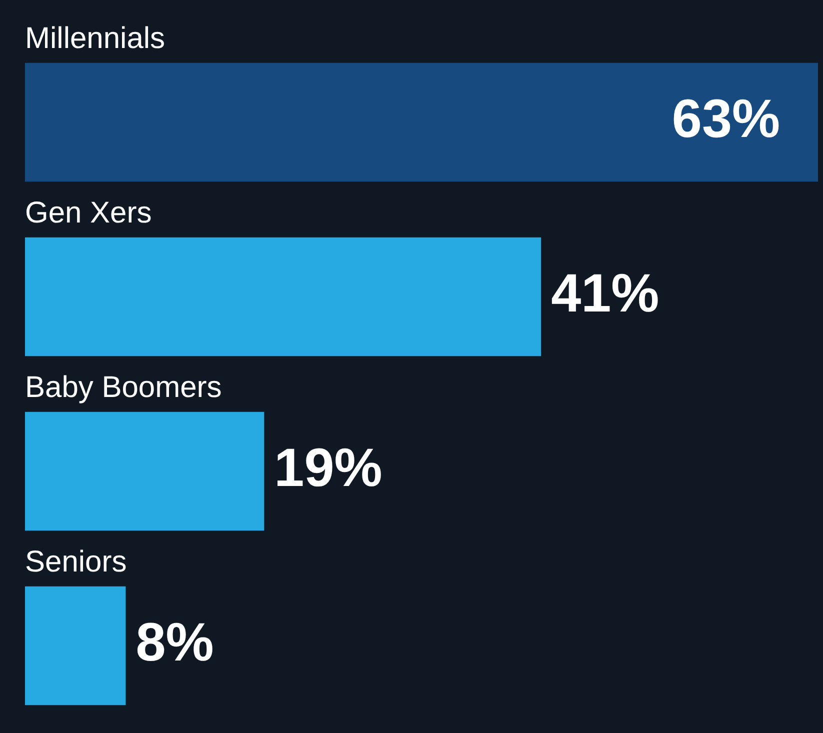 Image resolution: width=823 pixels, height=733 pixels. I want to click on data-label: 19%, so click(328, 468).